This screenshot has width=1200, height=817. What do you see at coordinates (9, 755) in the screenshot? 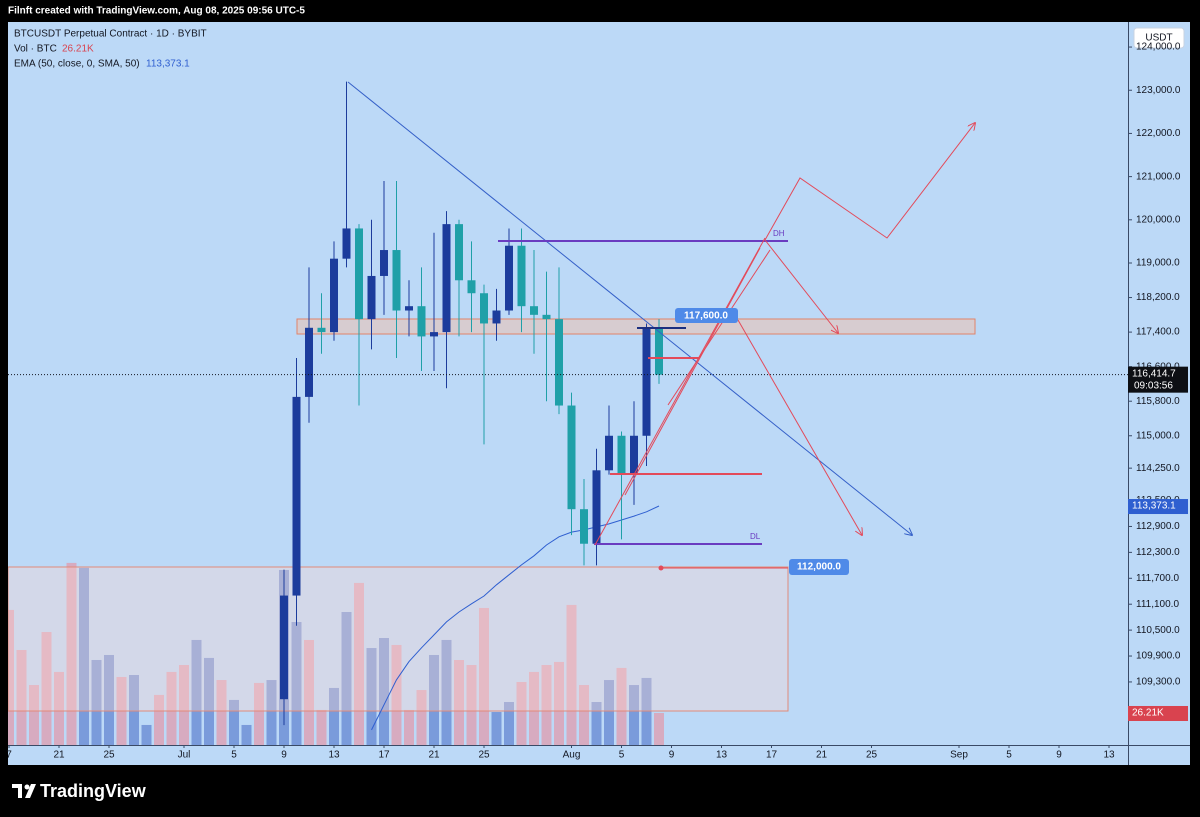
I see `x-tick-label: 7` at bounding box center [9, 755].